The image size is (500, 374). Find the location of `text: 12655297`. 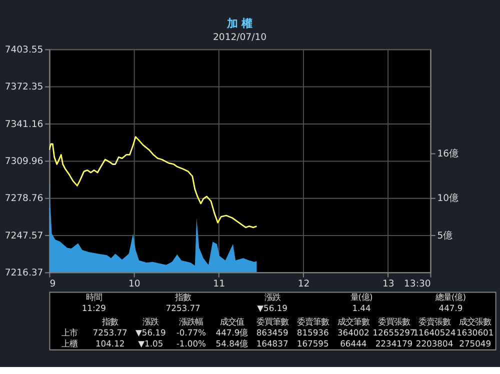

text: 12655297 is located at coordinates (394, 333).